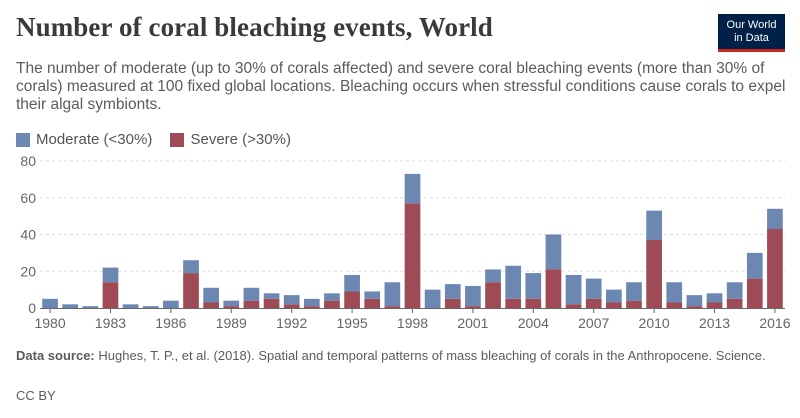 Image resolution: width=800 pixels, height=418 pixels. I want to click on bar-severe-1983, so click(110, 295).